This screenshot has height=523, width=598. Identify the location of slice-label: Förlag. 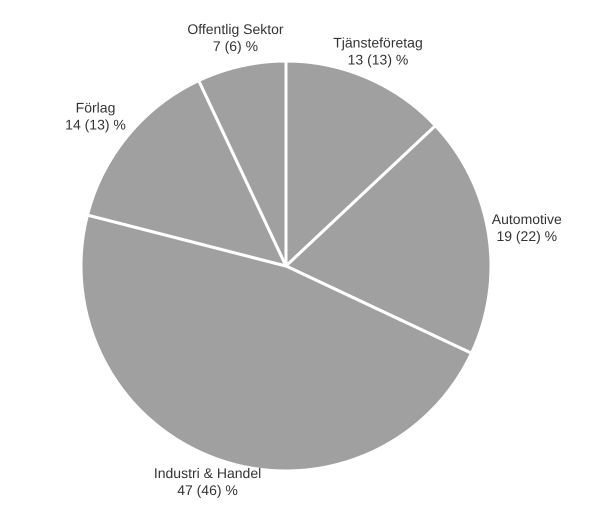
(96, 107).